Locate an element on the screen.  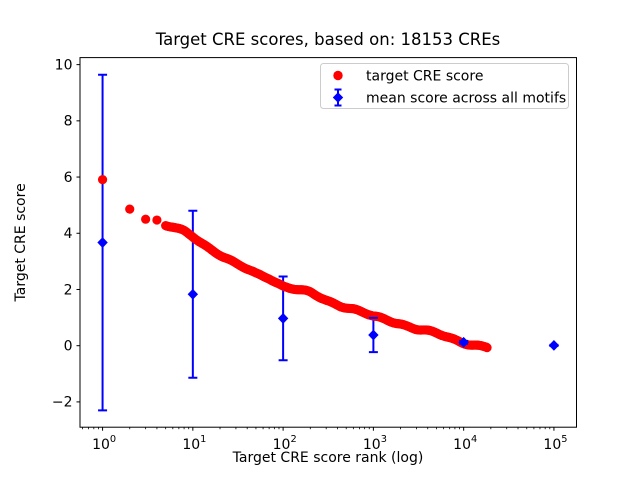
legend-entry-target-cre-score: target CRE score is located at coordinates (408, 77).